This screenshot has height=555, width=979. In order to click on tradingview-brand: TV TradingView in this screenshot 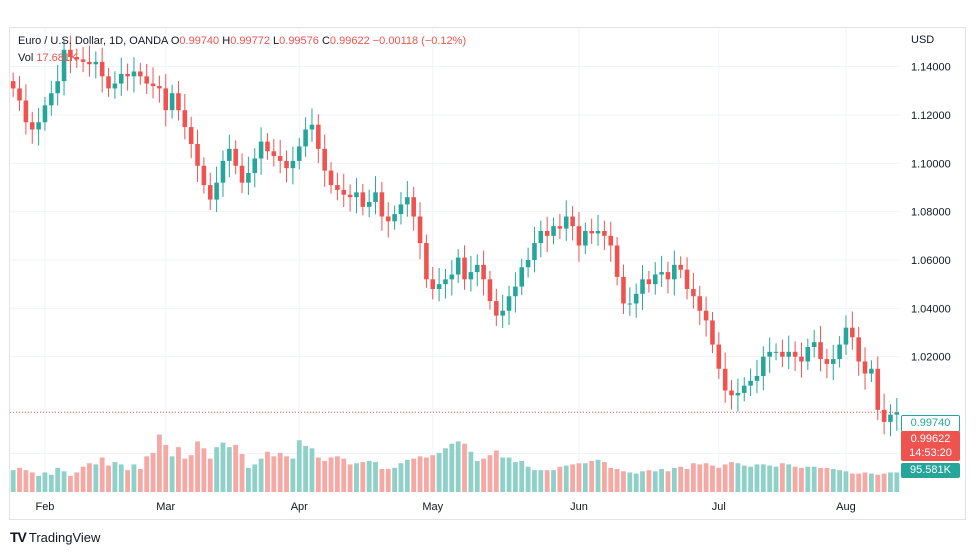, I will do `click(55, 537)`.